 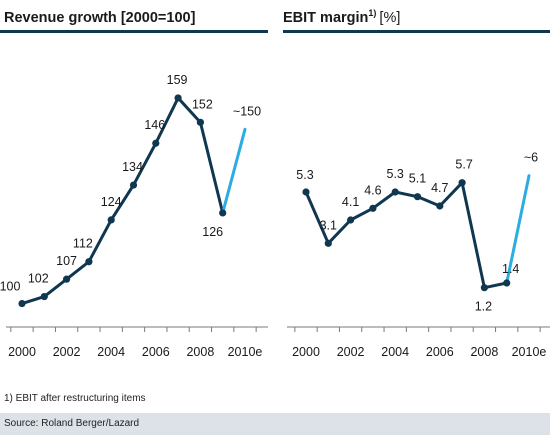 I want to click on ebit-data-label-2002: 4.1, so click(x=350, y=202).